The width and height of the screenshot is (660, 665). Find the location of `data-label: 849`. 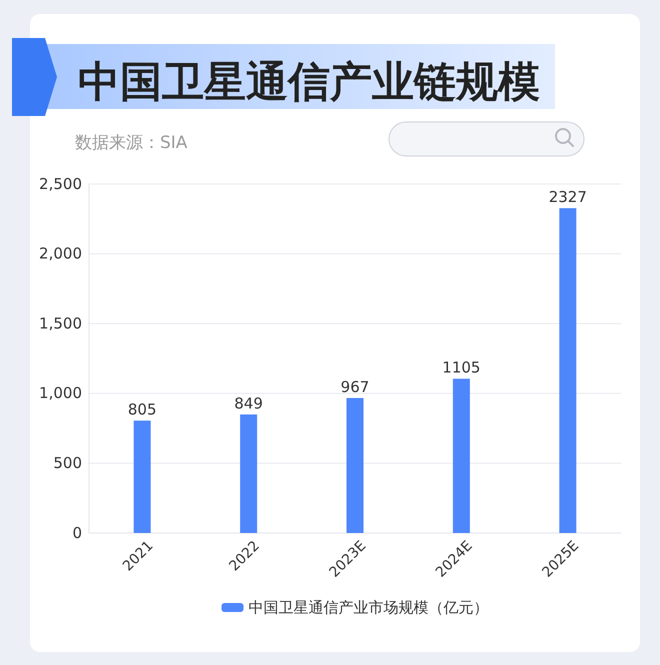

data-label: 849 is located at coordinates (248, 403).